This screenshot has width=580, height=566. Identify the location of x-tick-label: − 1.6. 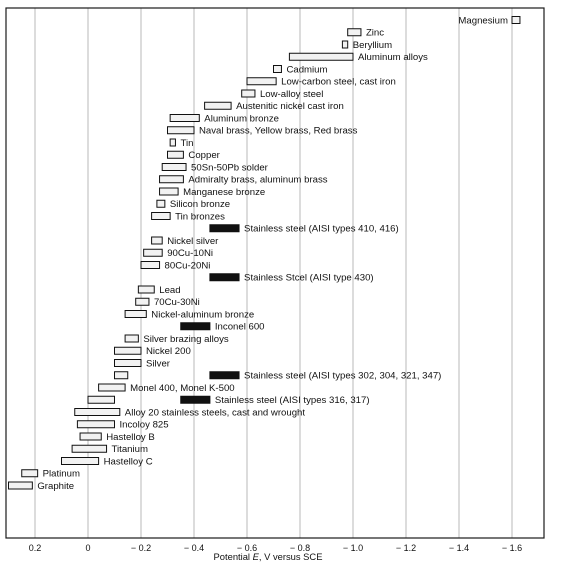
(512, 548).